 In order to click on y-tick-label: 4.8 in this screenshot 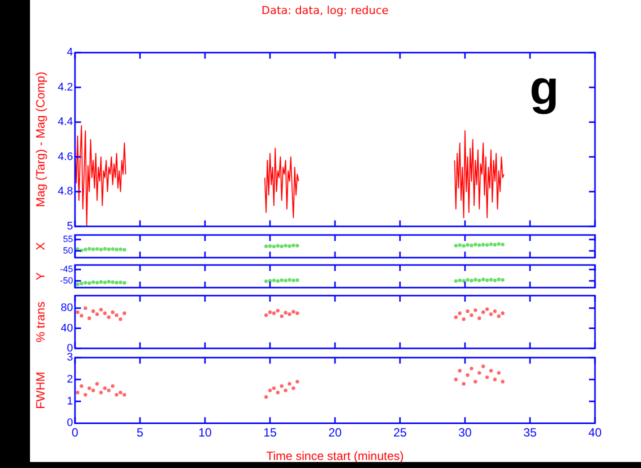, I will do `click(65, 192)`.